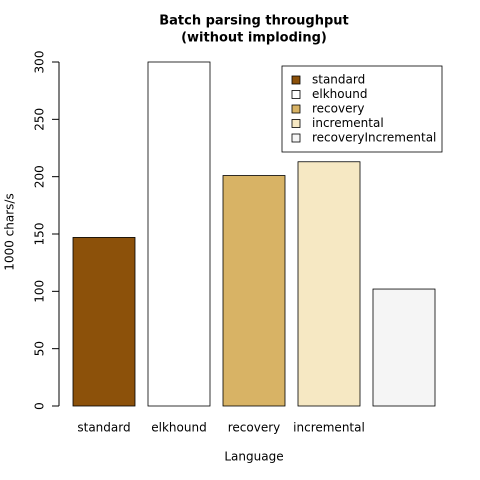 This screenshot has width=480, height=480. What do you see at coordinates (374, 138) in the screenshot?
I see `legend-label: recoveryIncremental` at bounding box center [374, 138].